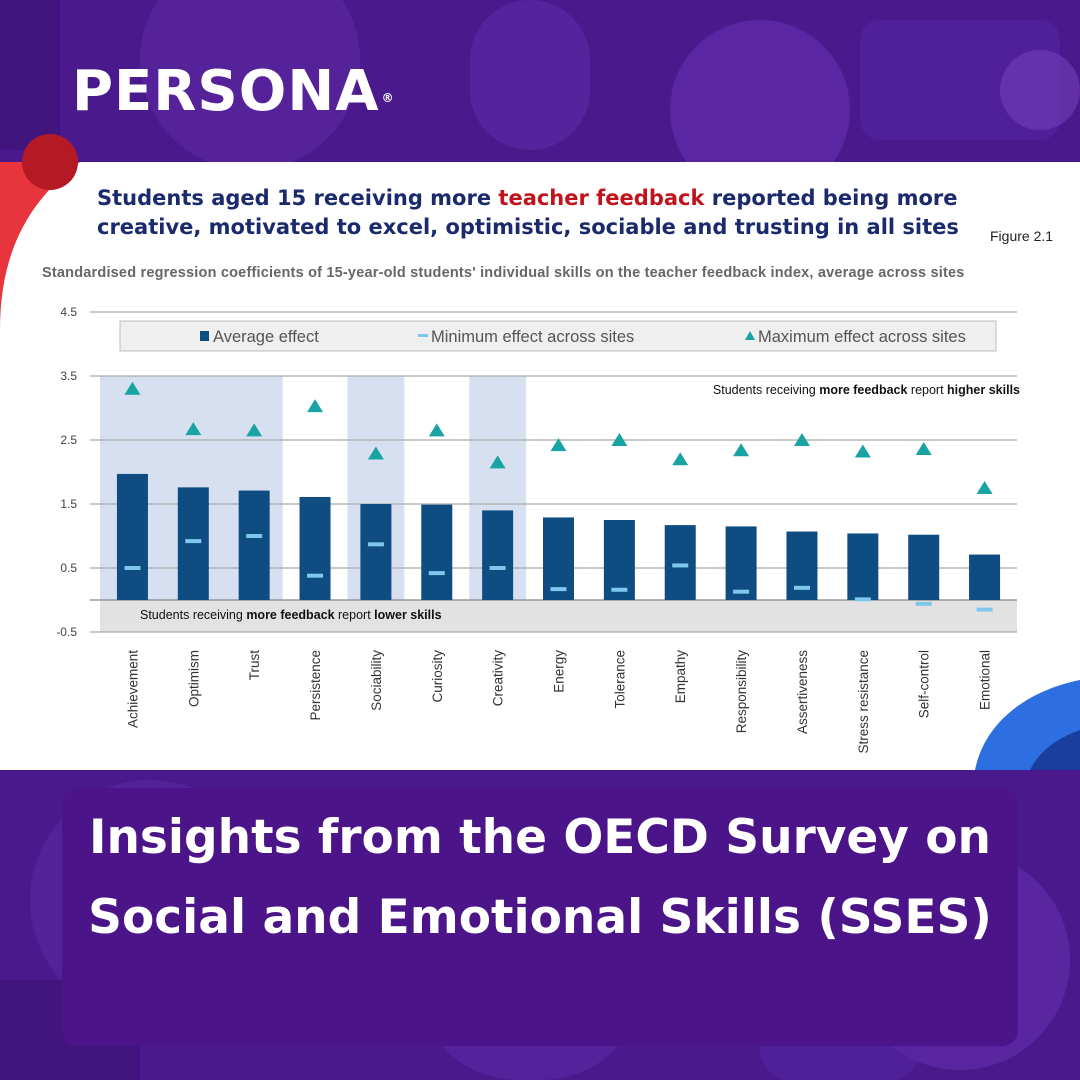 The width and height of the screenshot is (1080, 1080). Describe the element at coordinates (315, 685) in the screenshot. I see `x-tick-label: Persistence` at that location.